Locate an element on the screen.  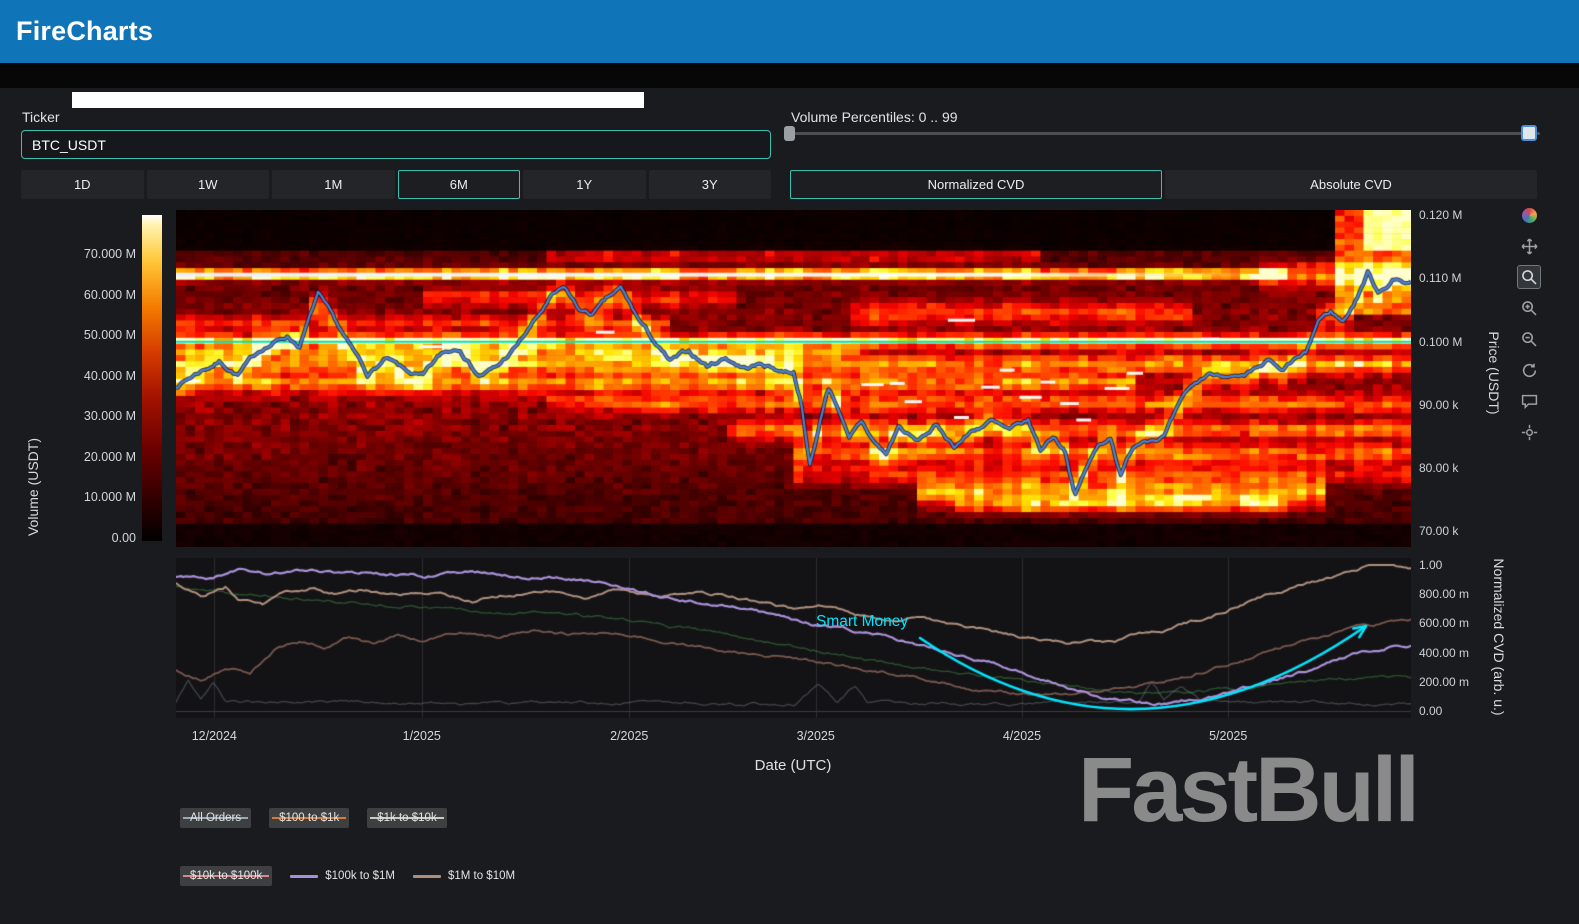
volume-percentiles-label: Volume Percentiles: 0 .. 99 is located at coordinates (874, 117).